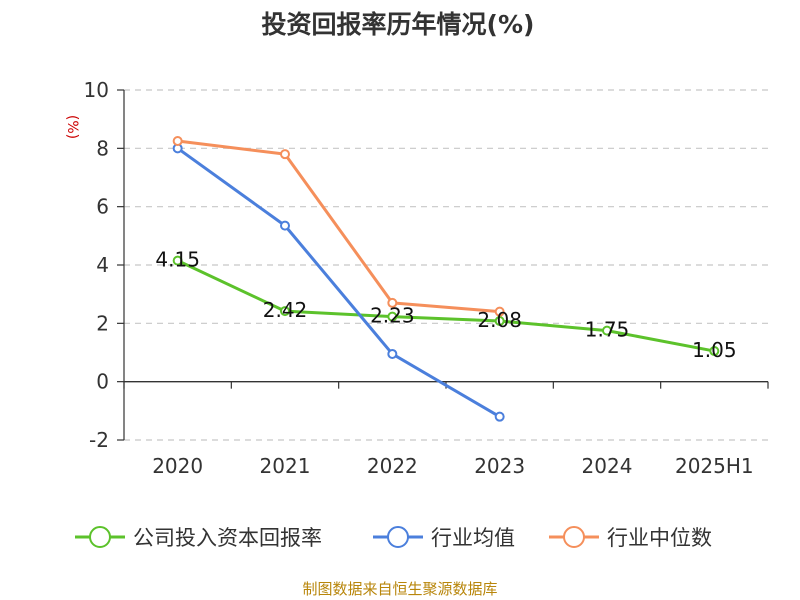 The height and width of the screenshot is (600, 800). Describe the element at coordinates (452, 466) in the screenshot. I see `x-tick-labels: 2020 2021 2022 2023 2024 2025H1` at that location.